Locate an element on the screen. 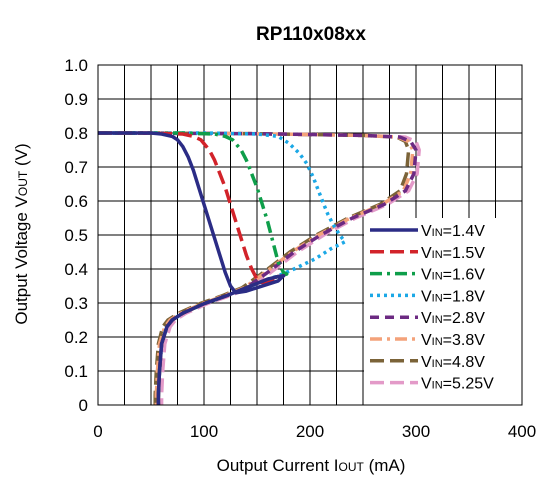 The height and width of the screenshot is (479, 546). y-tick-label: 0.2 is located at coordinates (76, 337).